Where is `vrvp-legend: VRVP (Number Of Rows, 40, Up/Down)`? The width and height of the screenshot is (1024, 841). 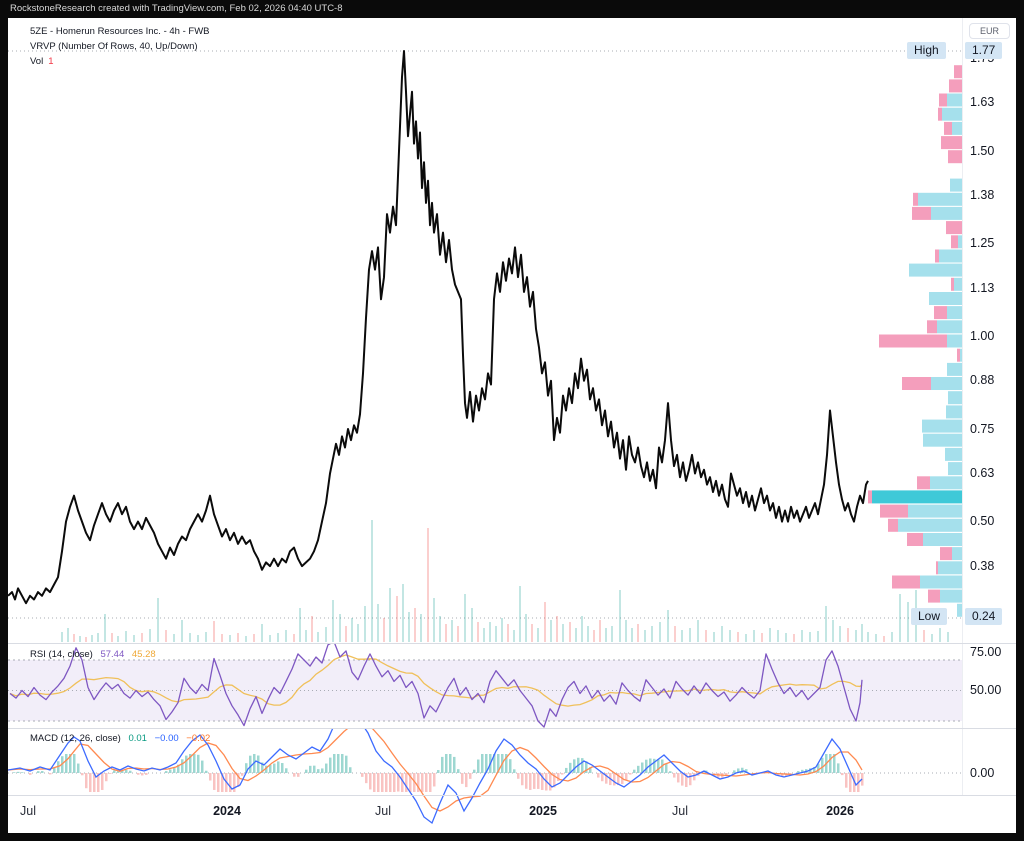
vrvp-legend: VRVP (Number Of Rows, 40, Up/Down) is located at coordinates (114, 46).